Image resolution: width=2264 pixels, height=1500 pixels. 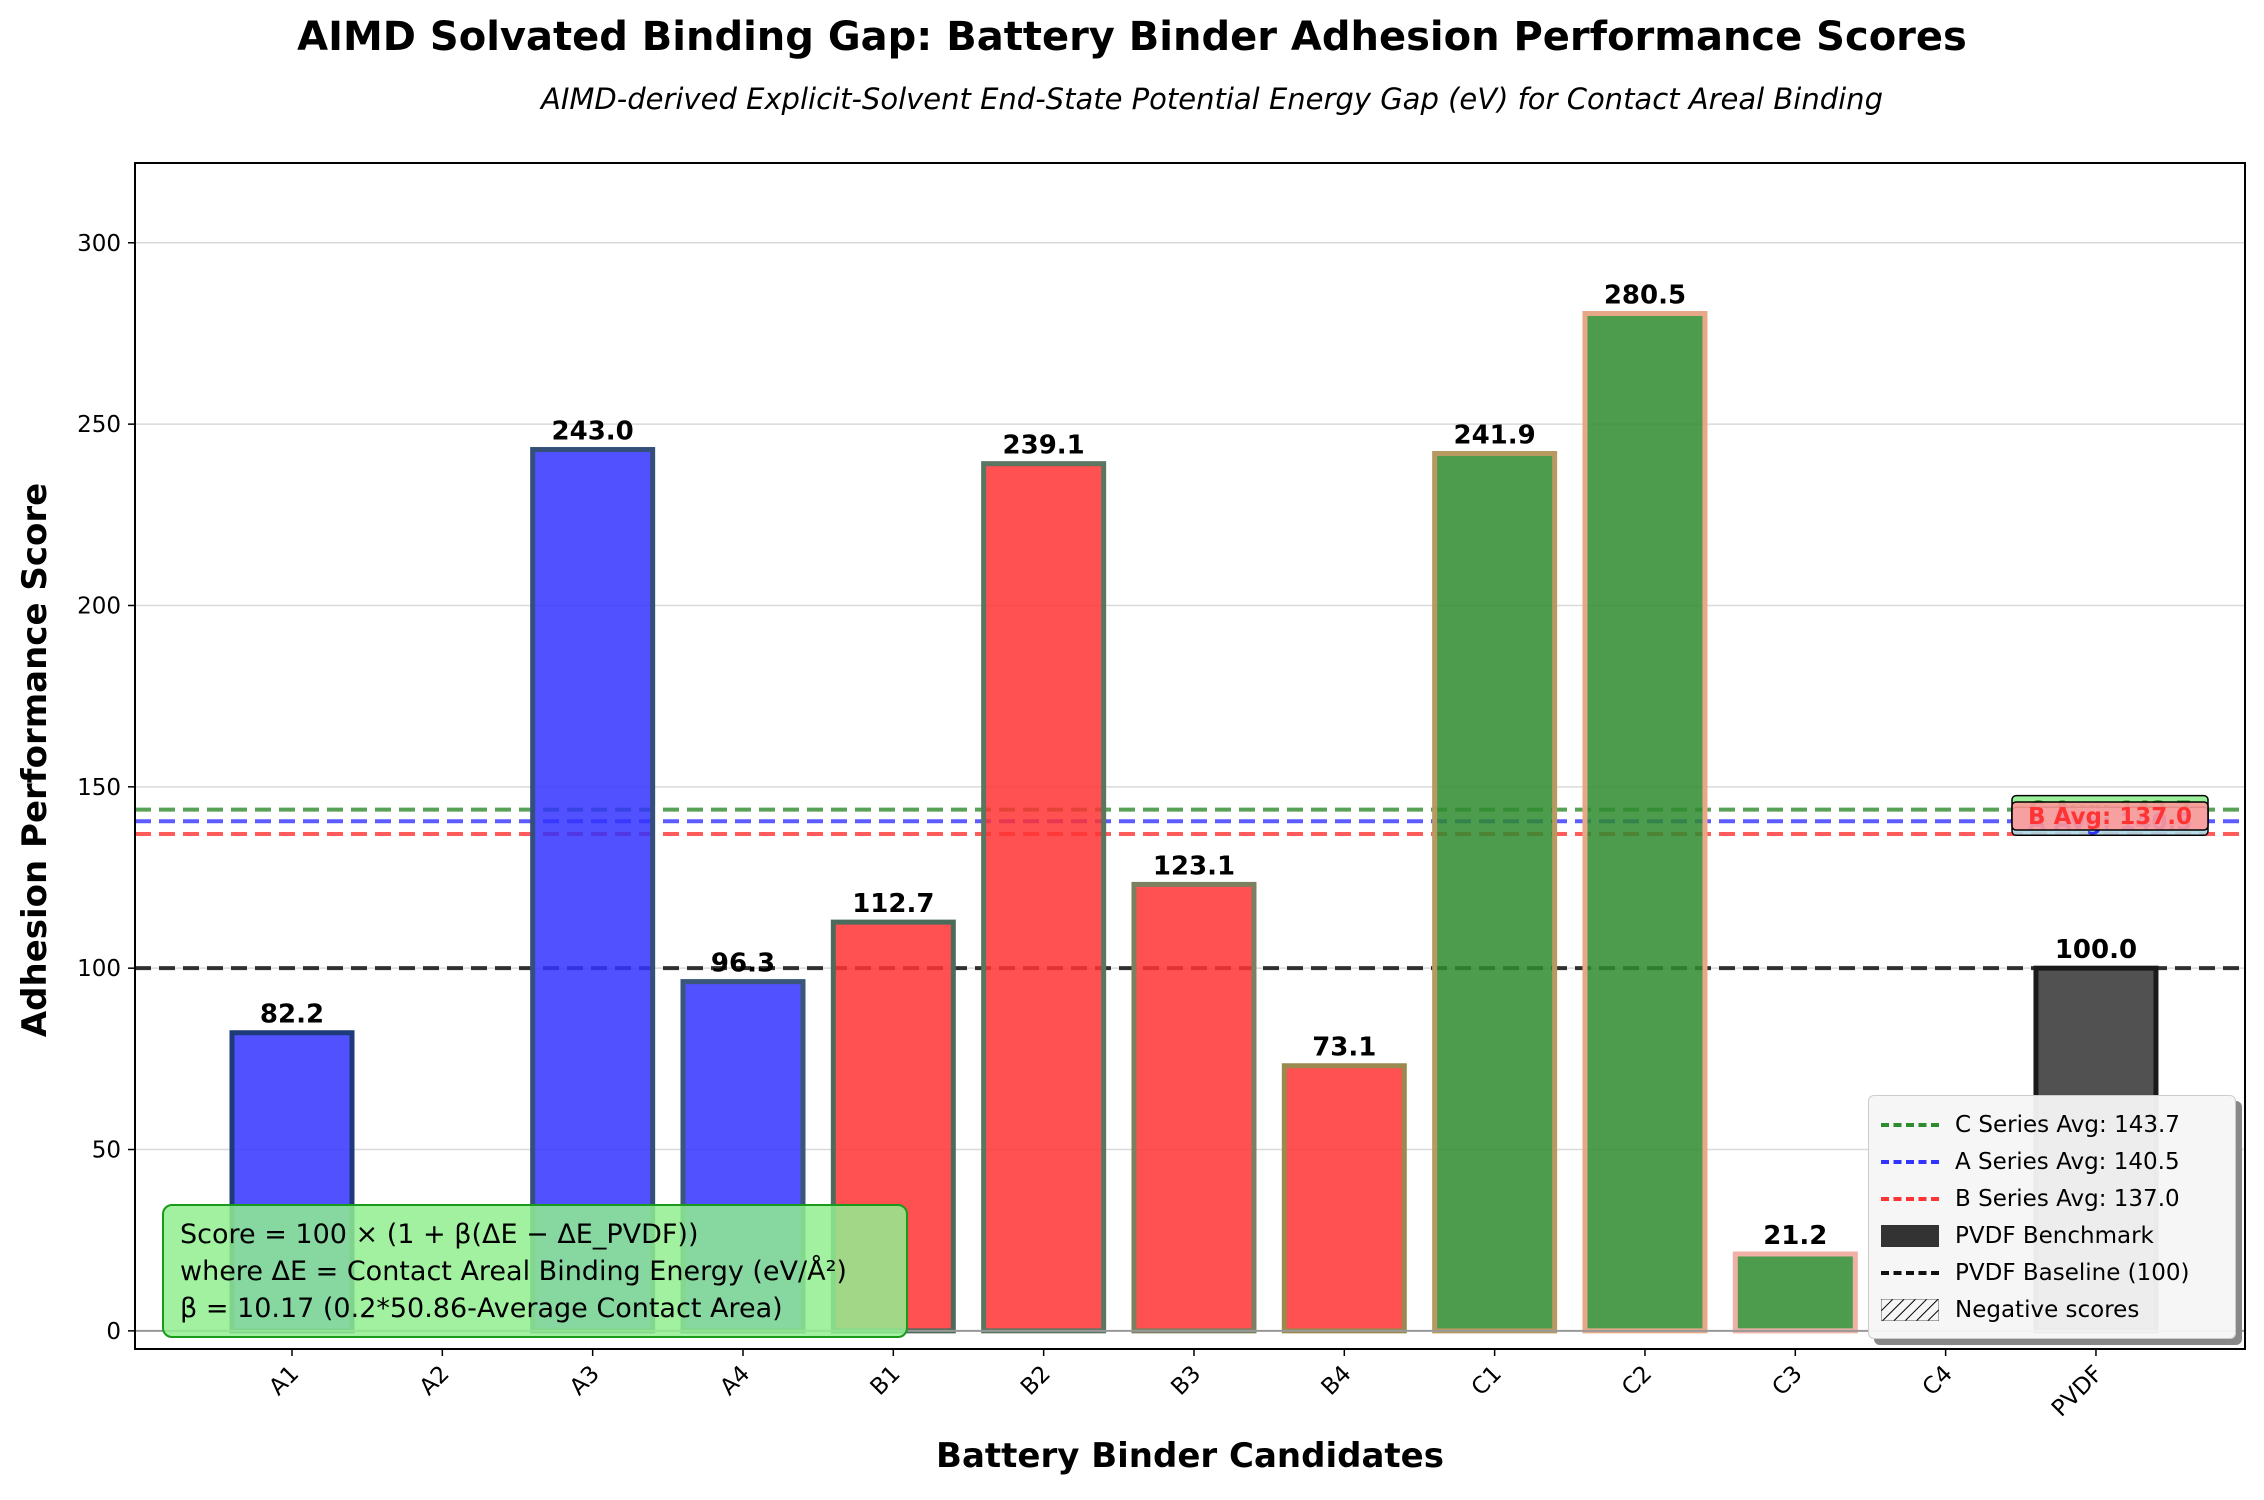 I want to click on bar-value-label: 280.5, so click(x=1645, y=296).